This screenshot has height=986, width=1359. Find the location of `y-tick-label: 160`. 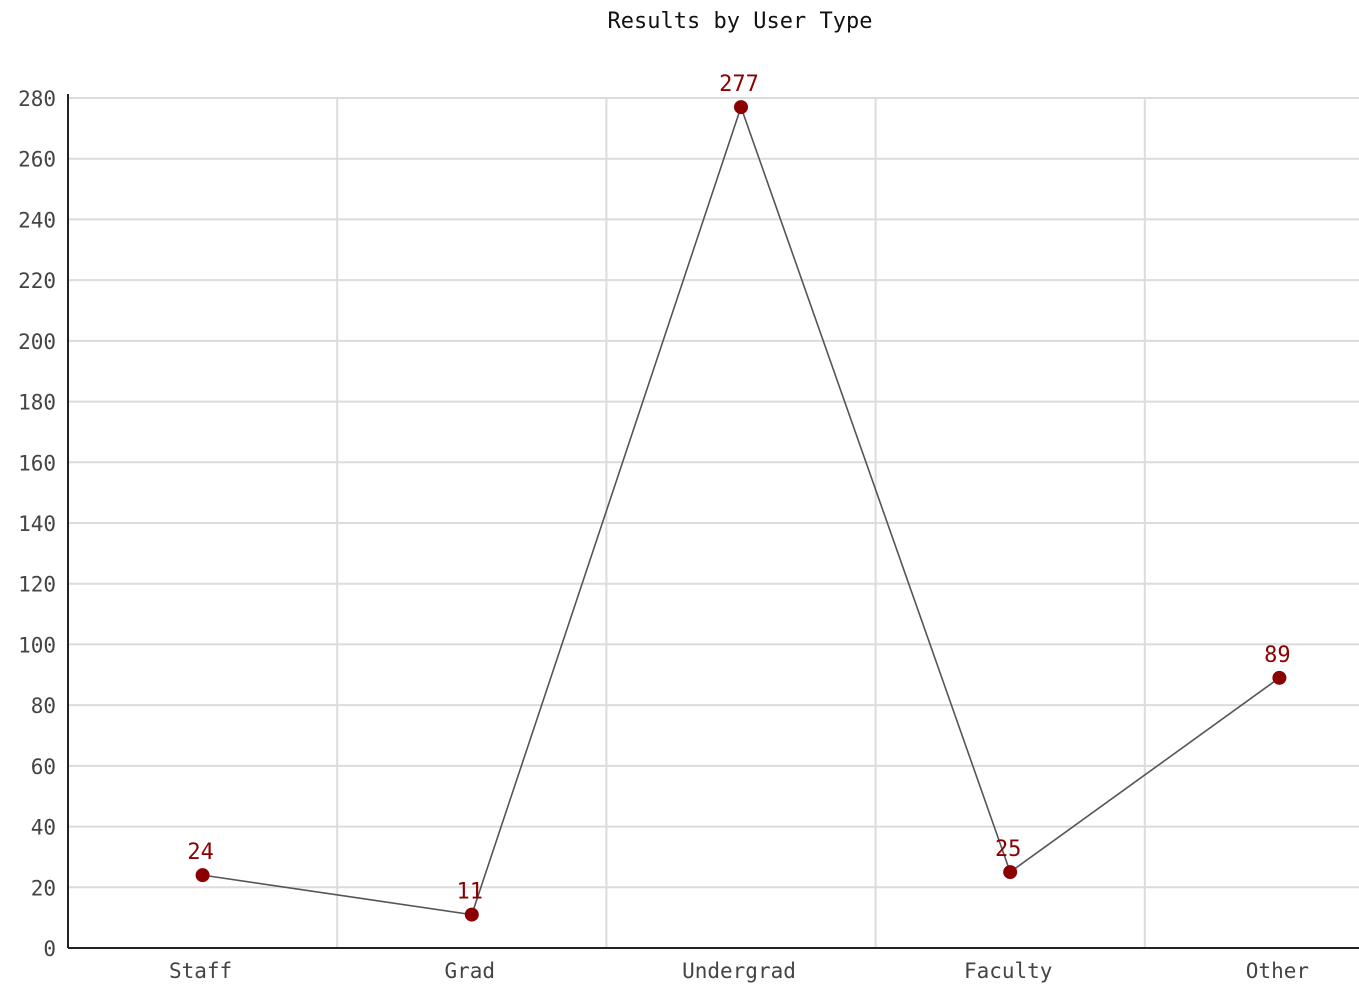

y-tick-label: 160 is located at coordinates (37, 463).